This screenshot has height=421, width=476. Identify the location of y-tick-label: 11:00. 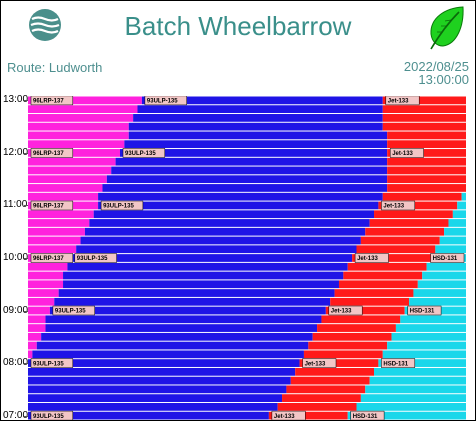
(15, 205).